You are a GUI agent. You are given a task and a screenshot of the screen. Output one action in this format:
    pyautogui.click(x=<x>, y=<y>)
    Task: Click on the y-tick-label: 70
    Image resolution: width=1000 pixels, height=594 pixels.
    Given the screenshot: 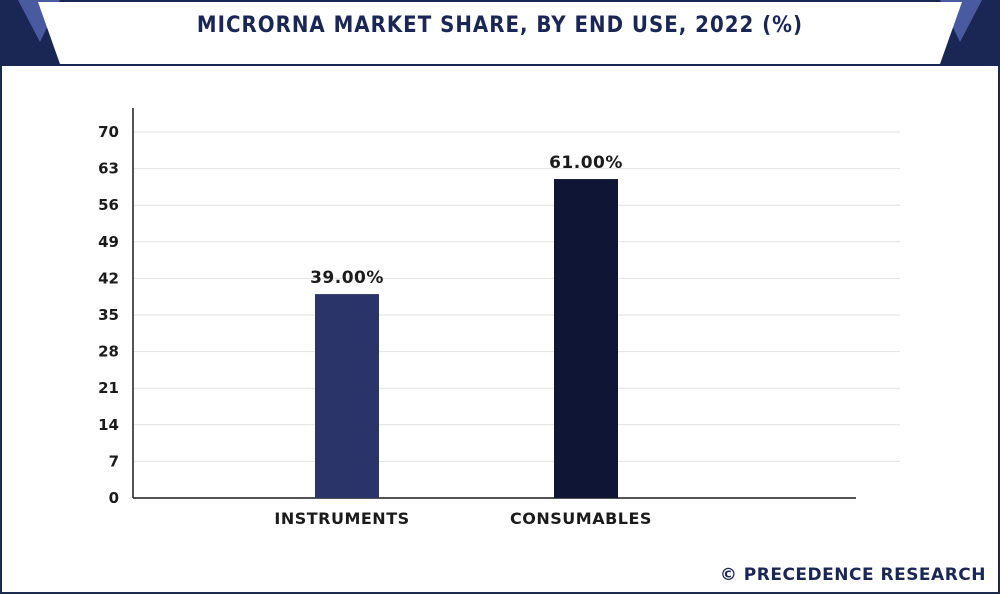 What is the action you would take?
    pyautogui.click(x=108, y=132)
    